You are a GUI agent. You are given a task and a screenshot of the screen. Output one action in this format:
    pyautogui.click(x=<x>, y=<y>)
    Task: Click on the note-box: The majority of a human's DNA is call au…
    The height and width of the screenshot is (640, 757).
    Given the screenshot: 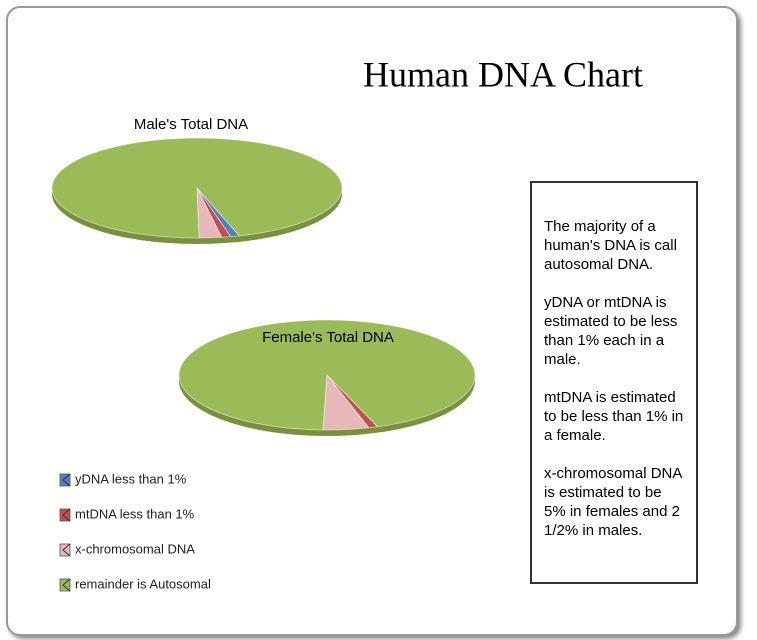 What is the action you would take?
    pyautogui.click(x=614, y=382)
    